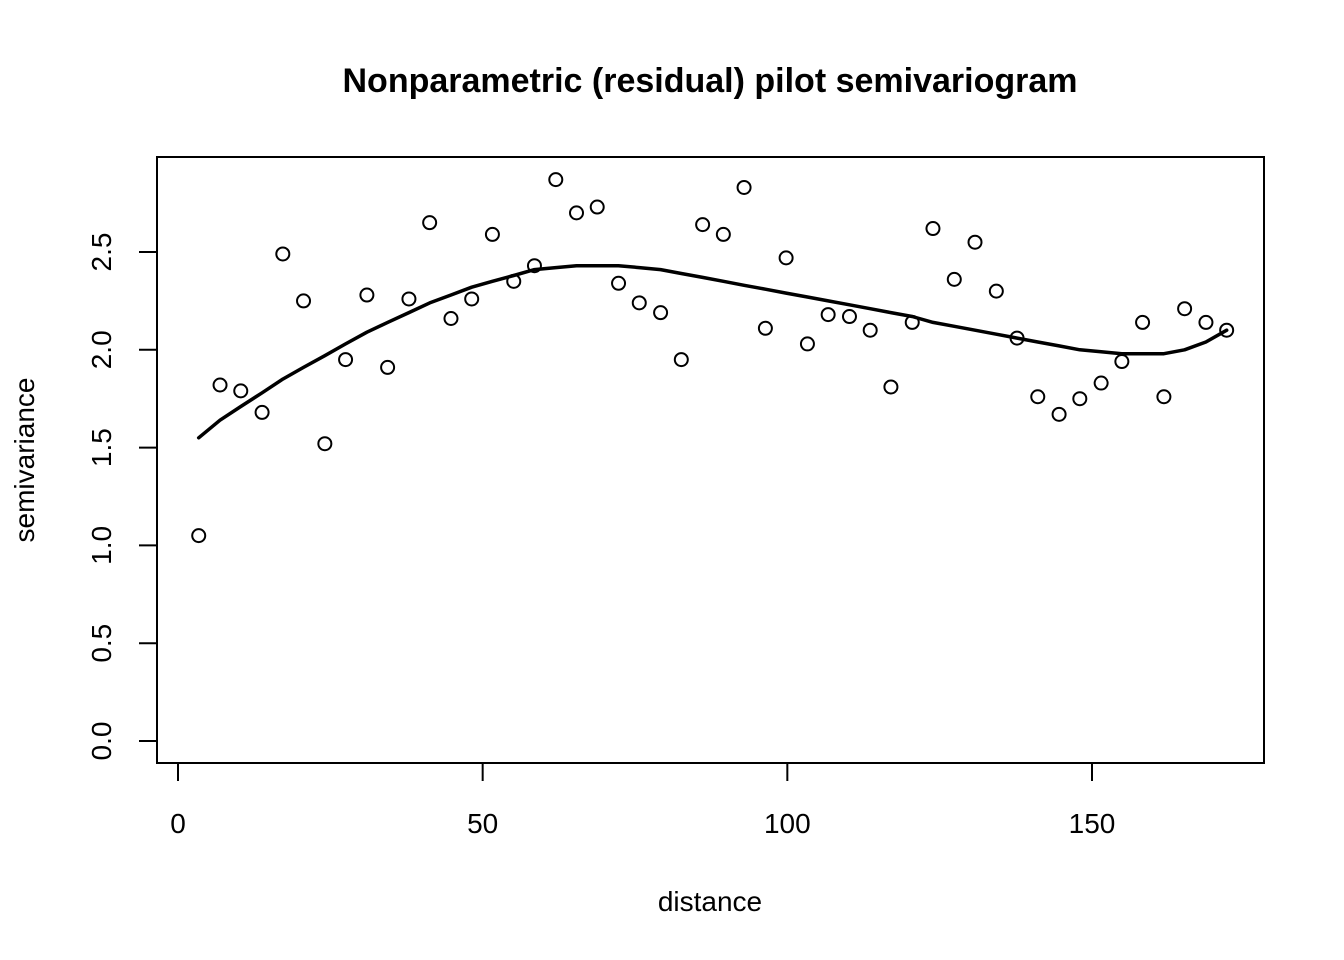 The image size is (1344, 960). Describe the element at coordinates (101, 252) in the screenshot. I see `y-tick-label: 2.5` at that location.